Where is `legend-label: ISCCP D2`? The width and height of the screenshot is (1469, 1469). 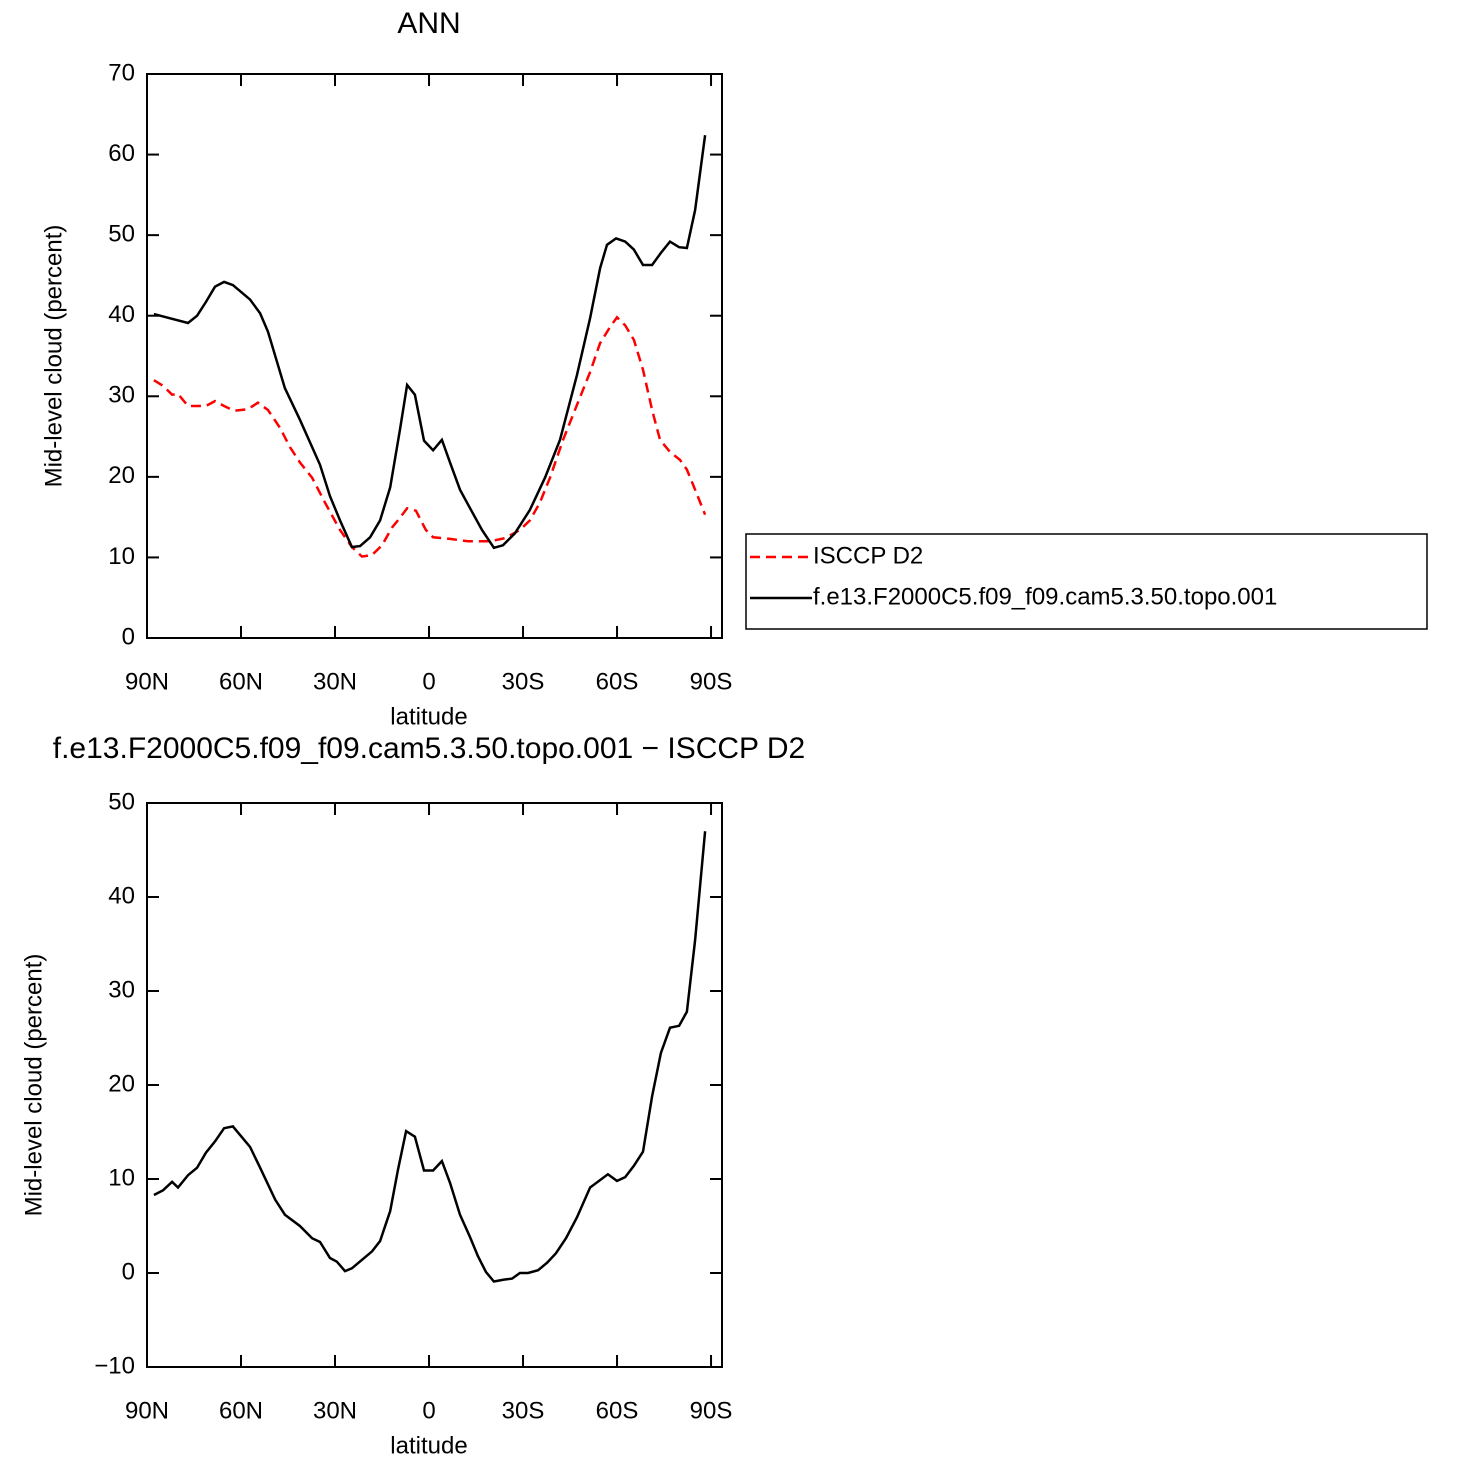 legend-label: ISCCP D2 is located at coordinates (868, 555).